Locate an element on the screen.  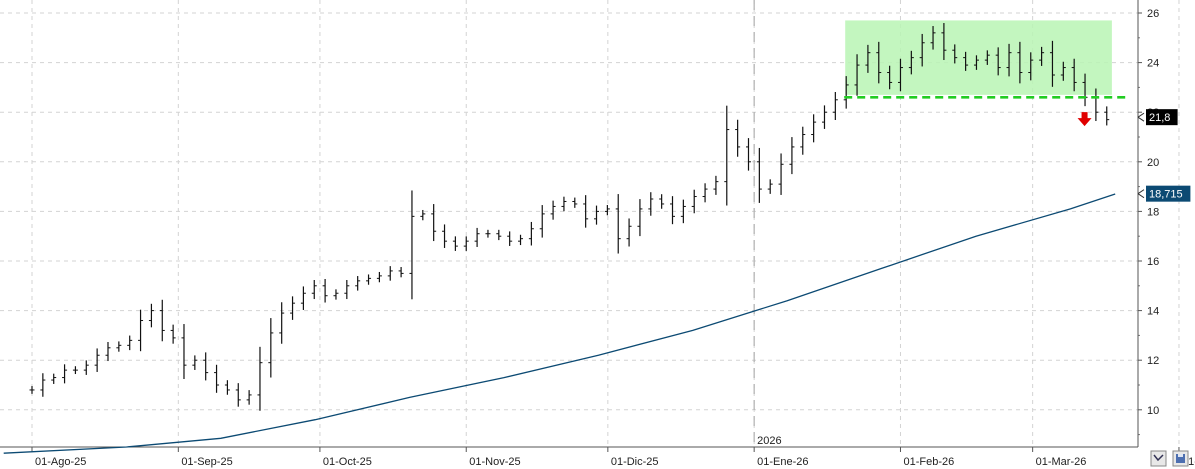
x-tick-label: 01-Feb-26 is located at coordinates (928, 462).